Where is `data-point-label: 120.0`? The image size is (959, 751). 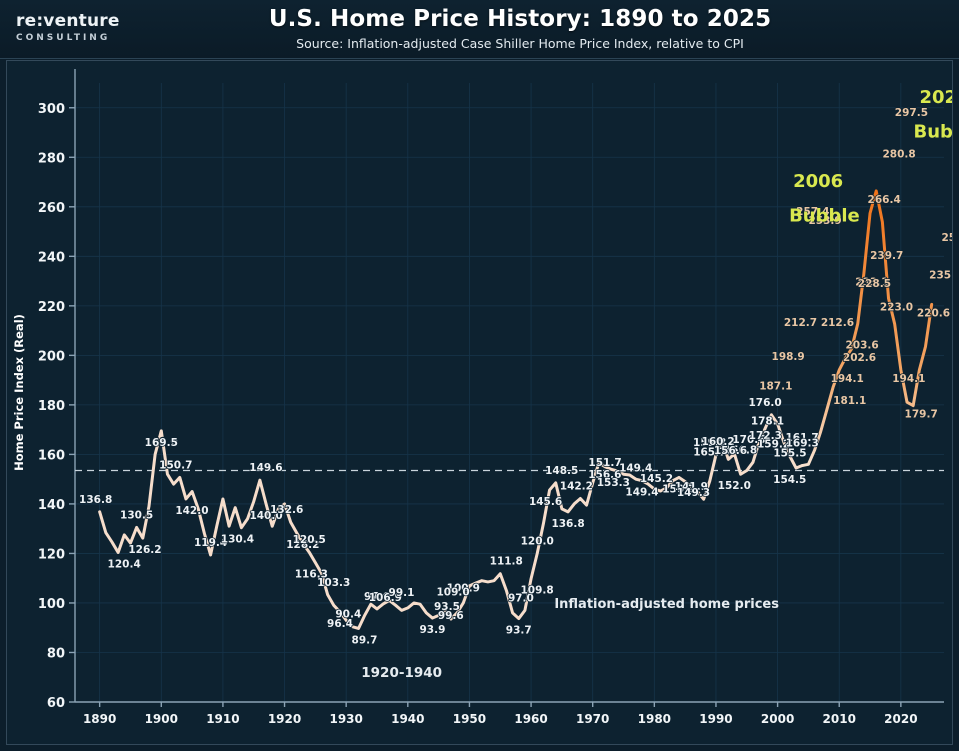 data-point-label: 120.0 is located at coordinates (537, 541).